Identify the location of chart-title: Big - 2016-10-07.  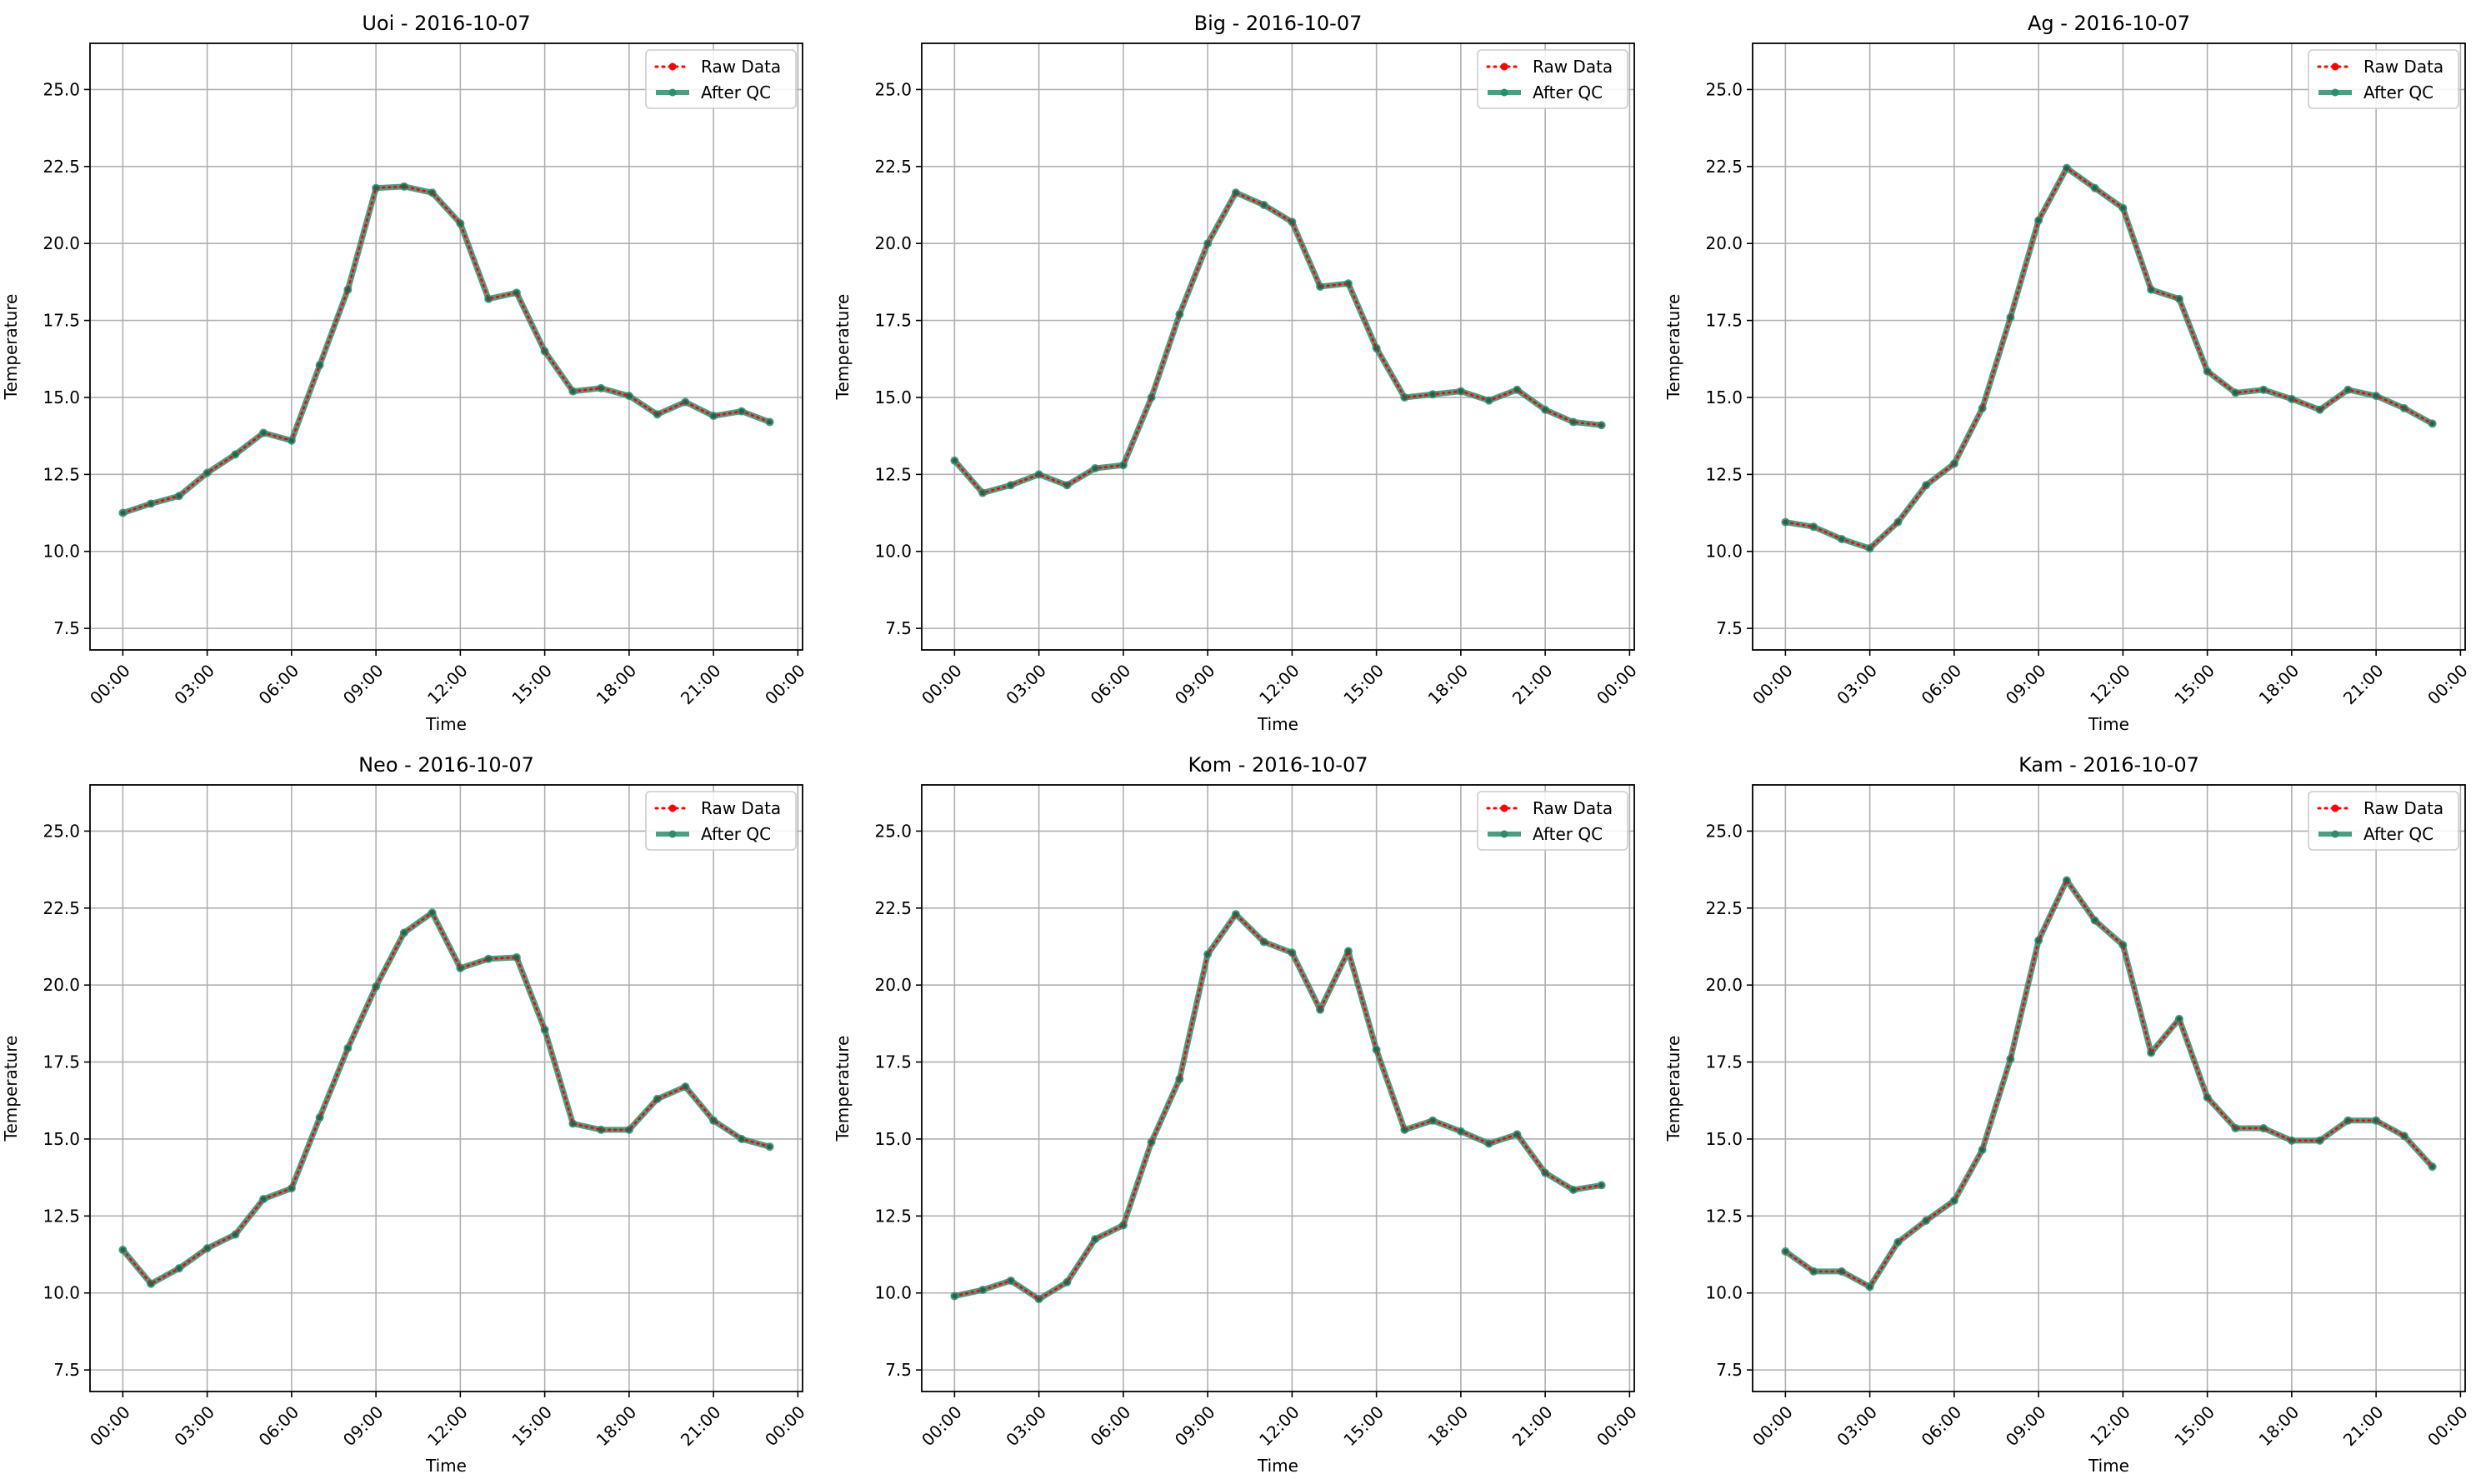
(1279, 23).